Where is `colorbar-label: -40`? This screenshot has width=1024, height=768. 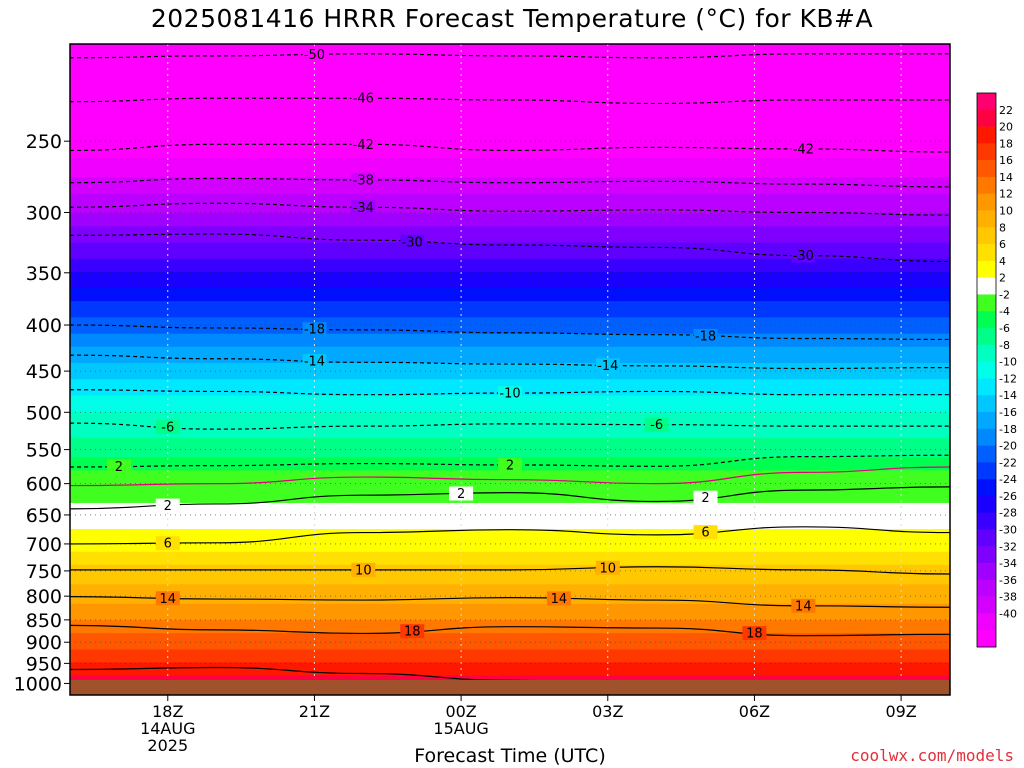 colorbar-label: -40 is located at coordinates (1008, 613).